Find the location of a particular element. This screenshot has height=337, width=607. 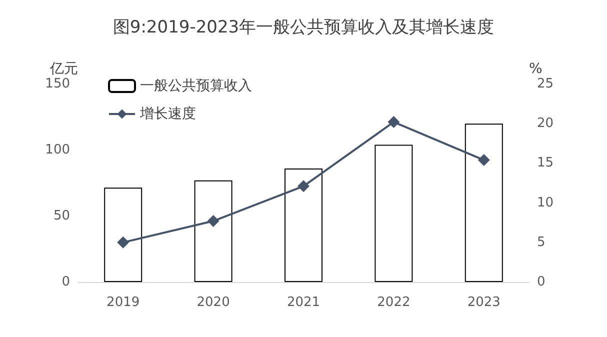

legend-label: 一般公共预算收入 is located at coordinates (196, 86).